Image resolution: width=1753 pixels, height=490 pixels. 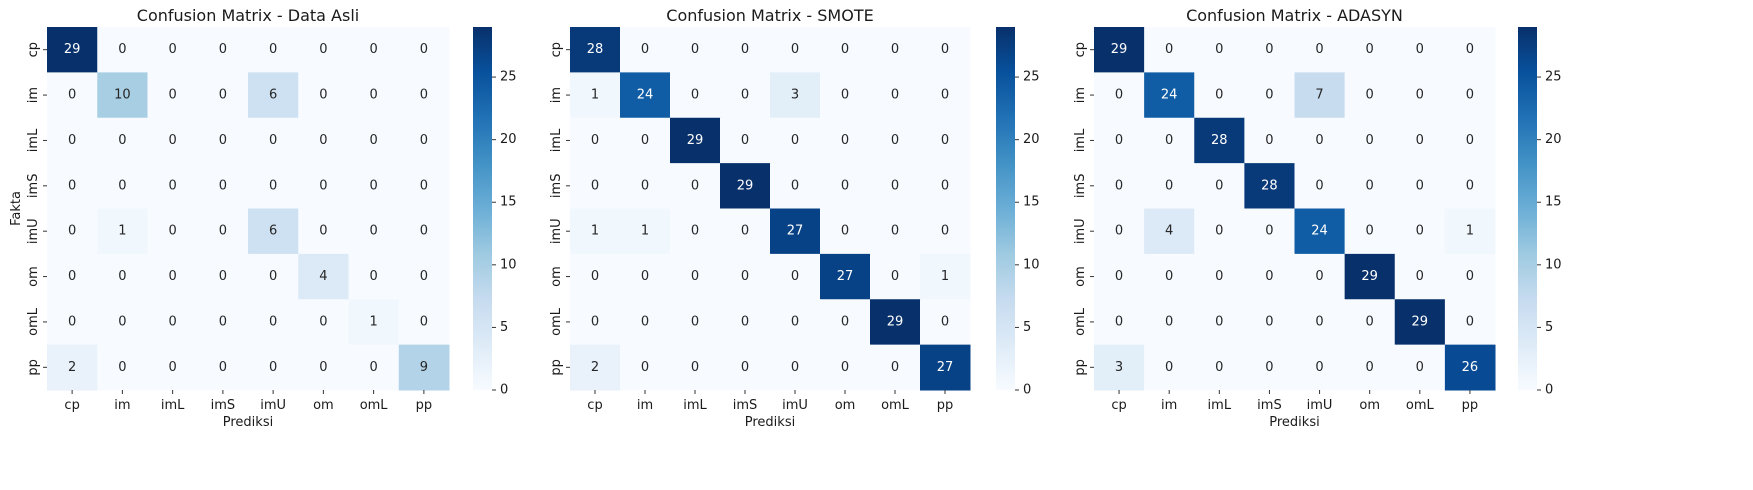 I want to click on heatmap-cell-p0-r3-c1, so click(x=122, y=186).